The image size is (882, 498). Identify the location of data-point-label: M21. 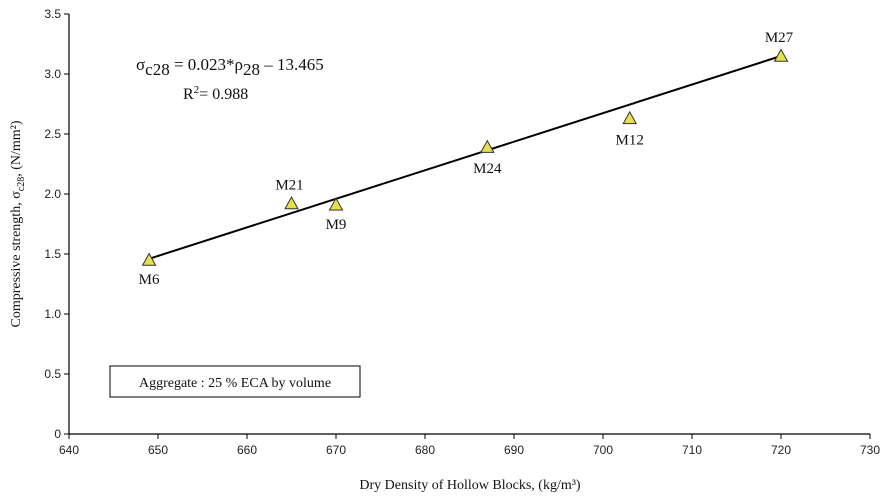
(289, 186).